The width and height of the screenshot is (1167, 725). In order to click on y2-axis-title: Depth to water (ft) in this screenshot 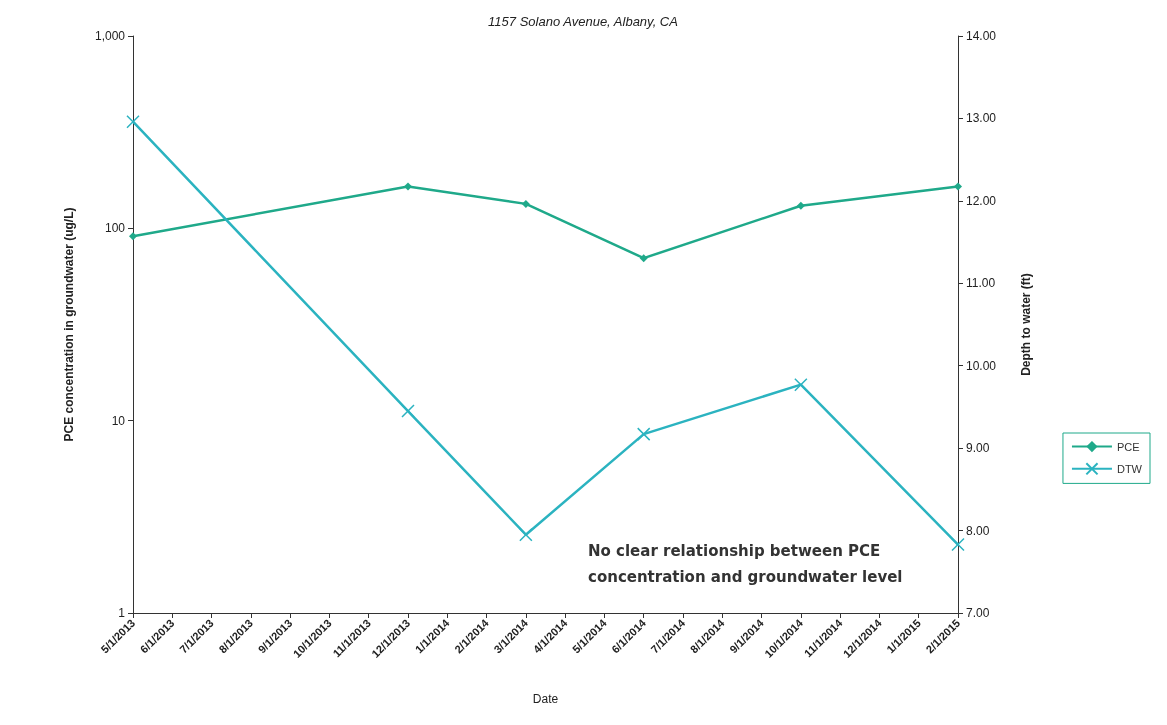, I will do `click(1026, 324)`.